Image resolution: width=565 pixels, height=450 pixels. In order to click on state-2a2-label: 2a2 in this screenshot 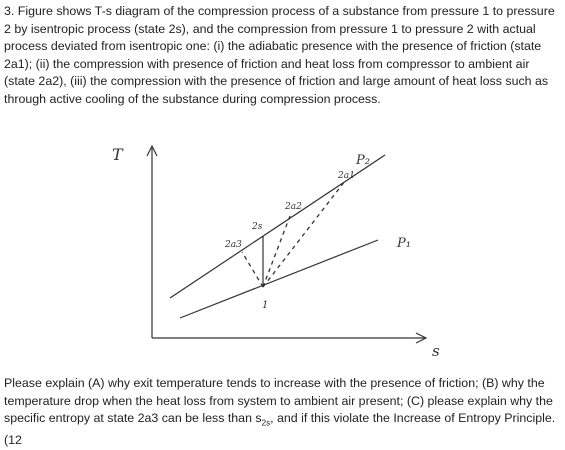, I will do `click(293, 207)`.